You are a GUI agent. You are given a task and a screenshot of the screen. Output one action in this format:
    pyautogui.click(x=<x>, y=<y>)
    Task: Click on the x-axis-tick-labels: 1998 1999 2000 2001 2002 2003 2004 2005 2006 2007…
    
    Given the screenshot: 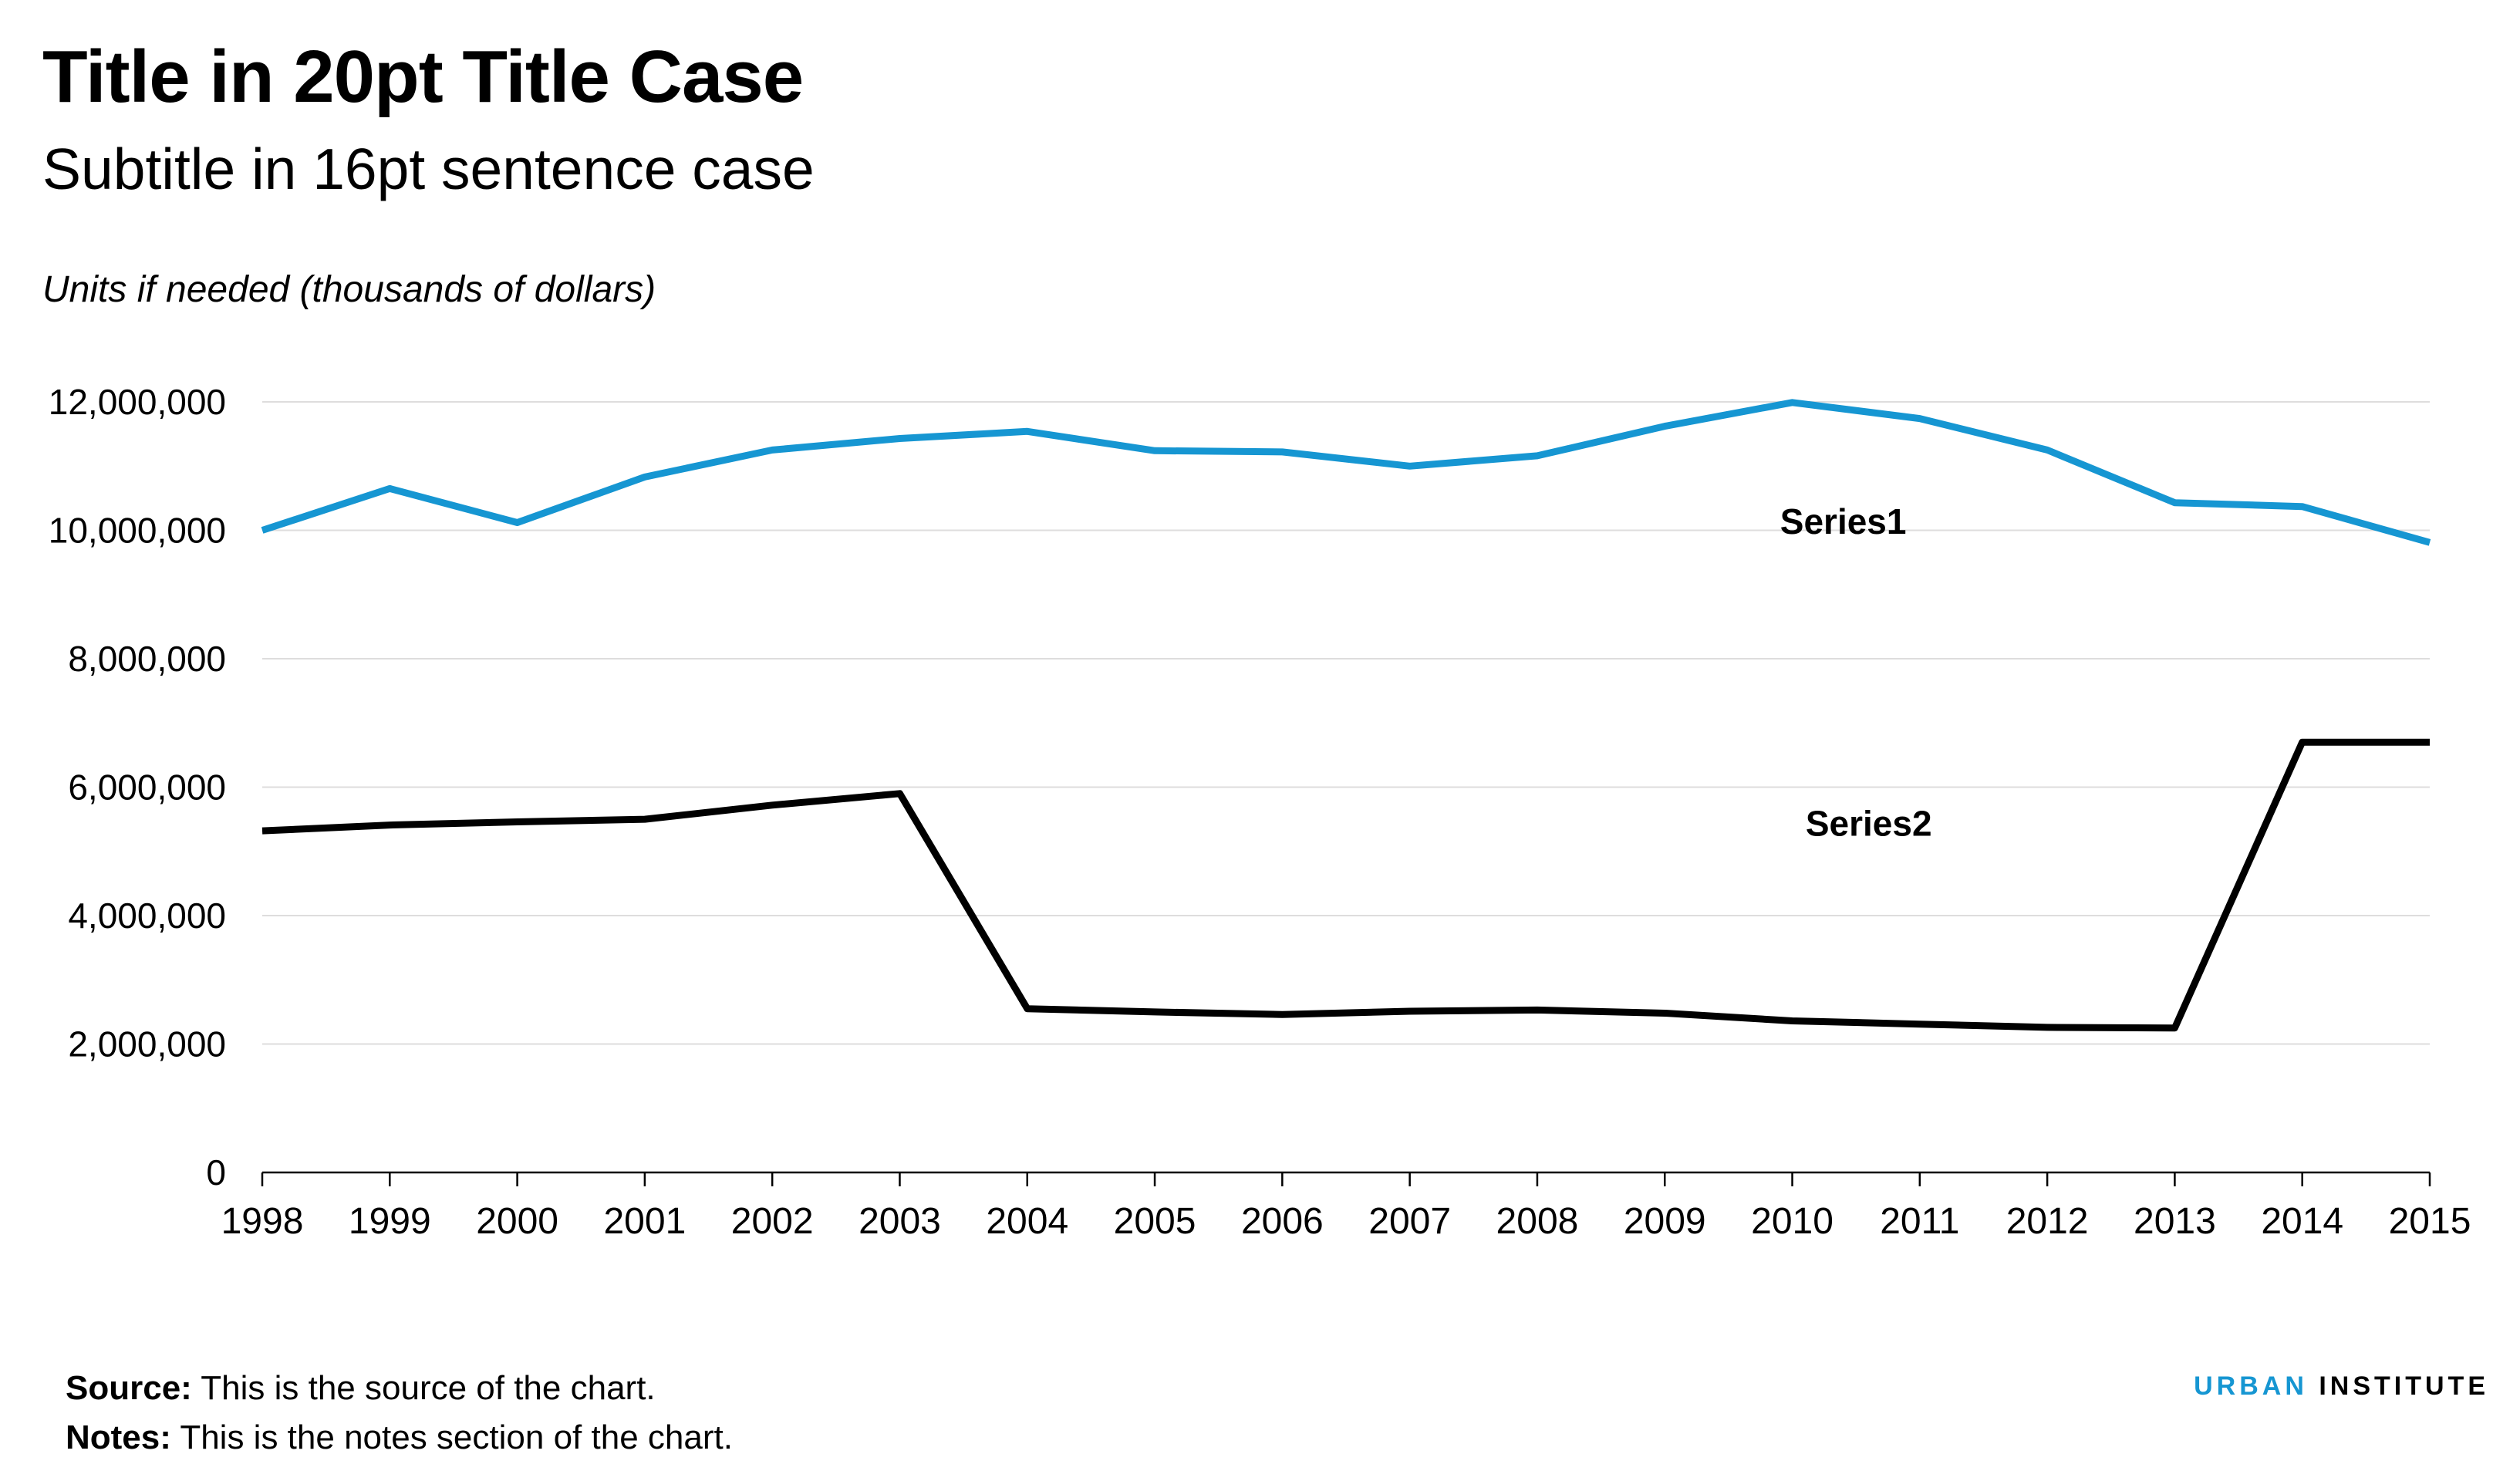 What is the action you would take?
    pyautogui.click(x=1346, y=1221)
    